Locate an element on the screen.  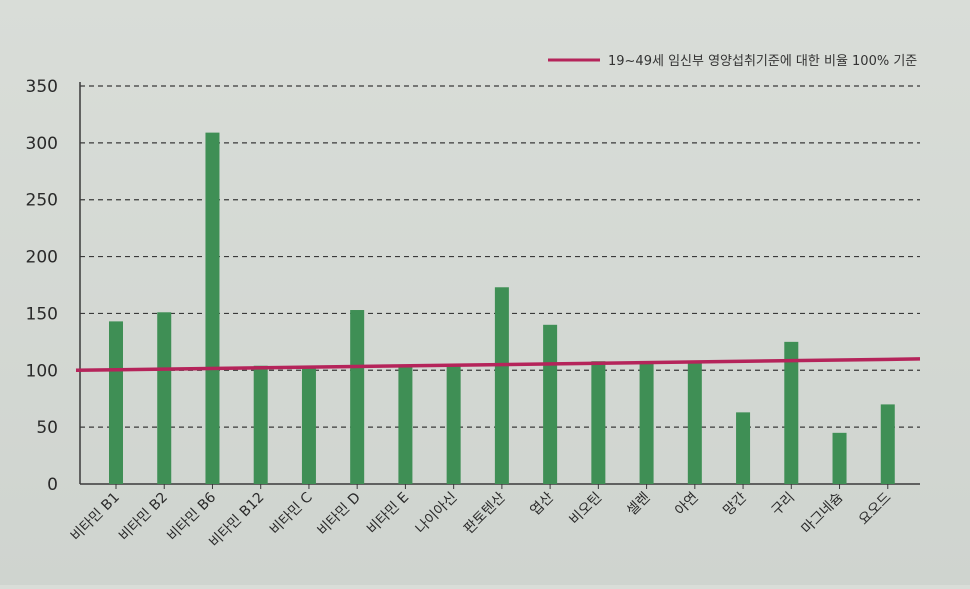
x-tick-label: 엽산 is located at coordinates (542, 504).